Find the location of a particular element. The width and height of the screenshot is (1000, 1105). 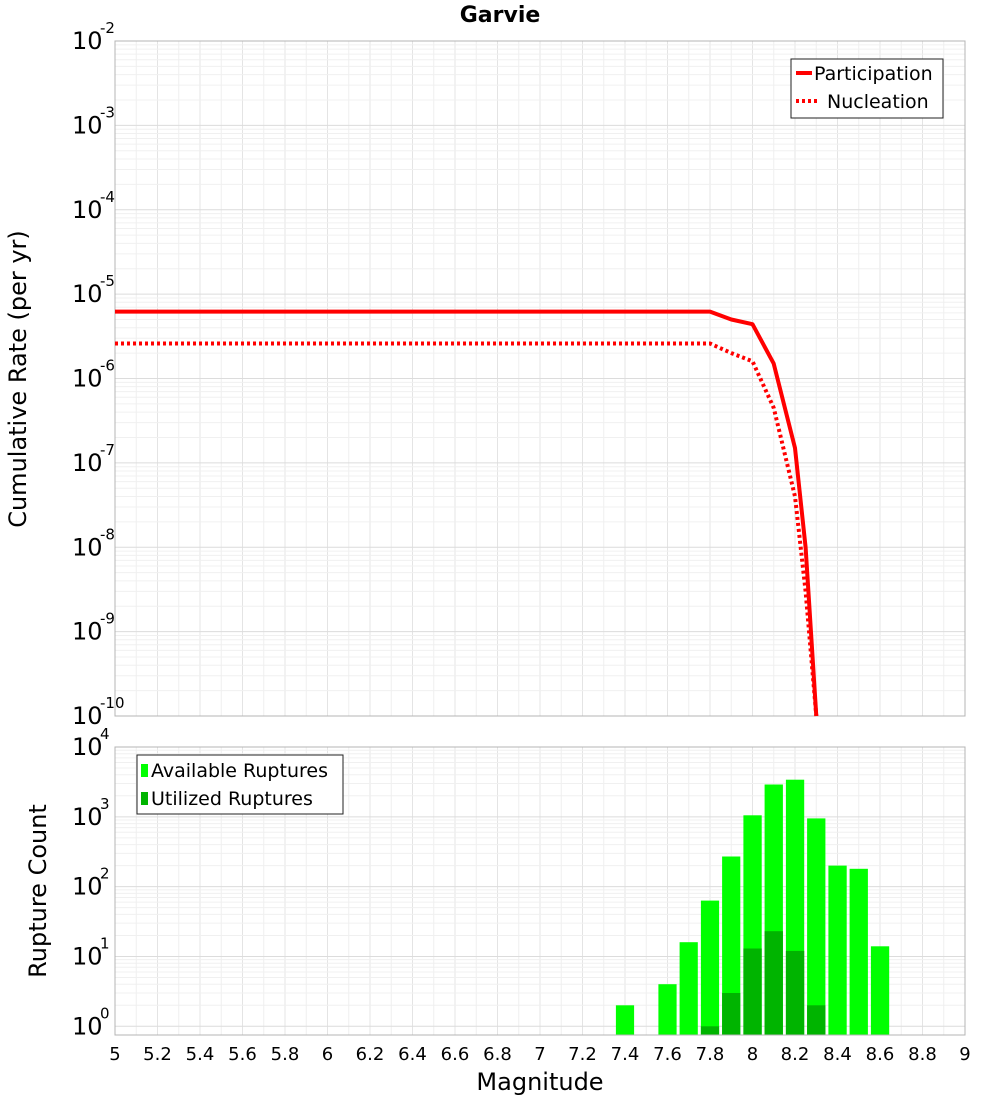

x-tick-label: 6.2 is located at coordinates (370, 1054).